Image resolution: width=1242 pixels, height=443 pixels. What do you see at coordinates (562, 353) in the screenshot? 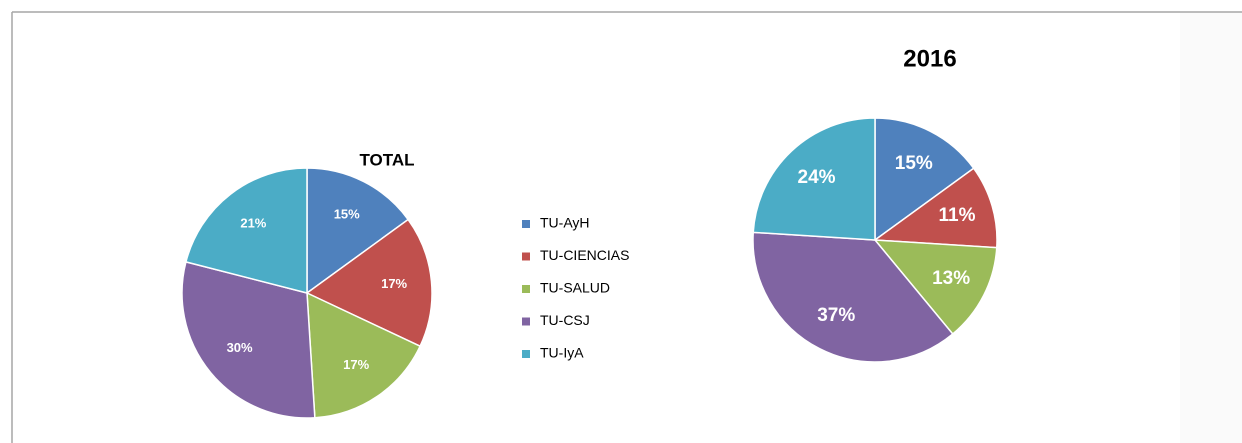
I see `legend-label: TU-IyA` at bounding box center [562, 353].